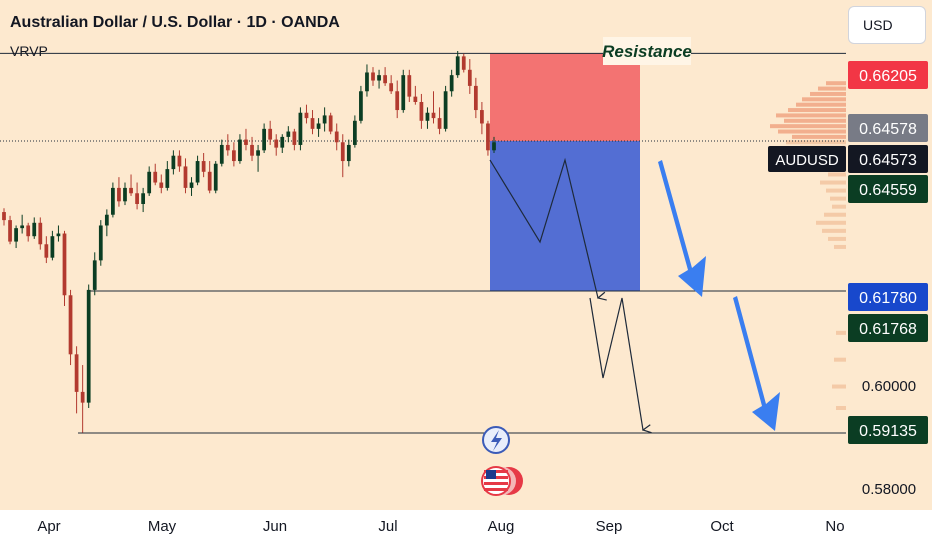 The height and width of the screenshot is (550, 932). What do you see at coordinates (565, 97) in the screenshot?
I see `stop-loss-zone` at bounding box center [565, 97].